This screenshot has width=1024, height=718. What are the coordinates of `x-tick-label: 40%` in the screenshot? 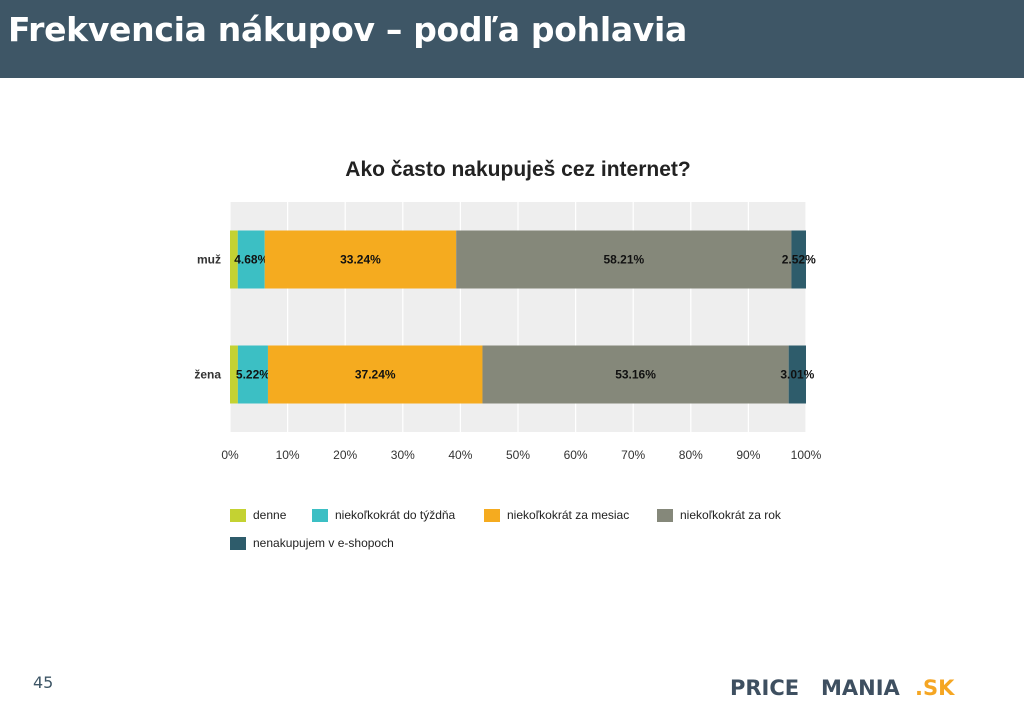 It's located at (460, 455).